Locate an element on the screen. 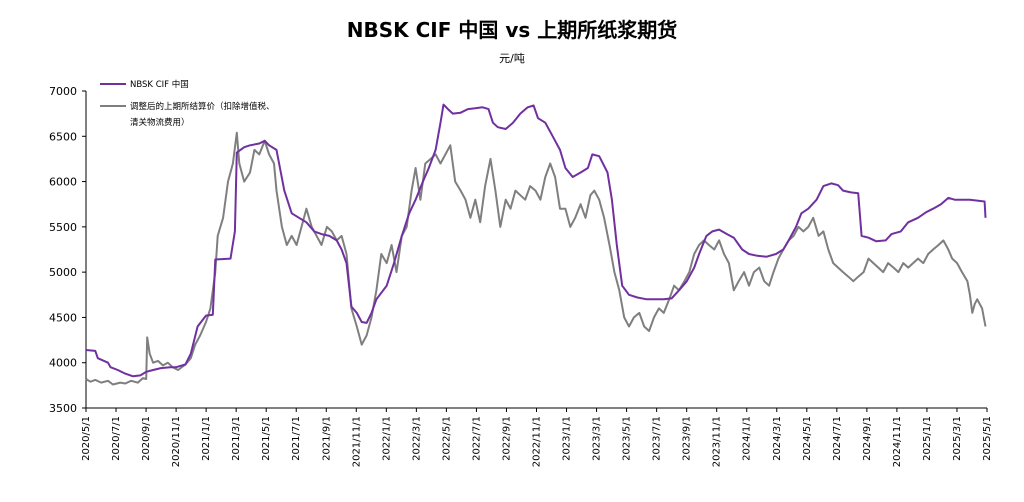  x-tick-label: 2020/11/1 is located at coordinates (176, 441).